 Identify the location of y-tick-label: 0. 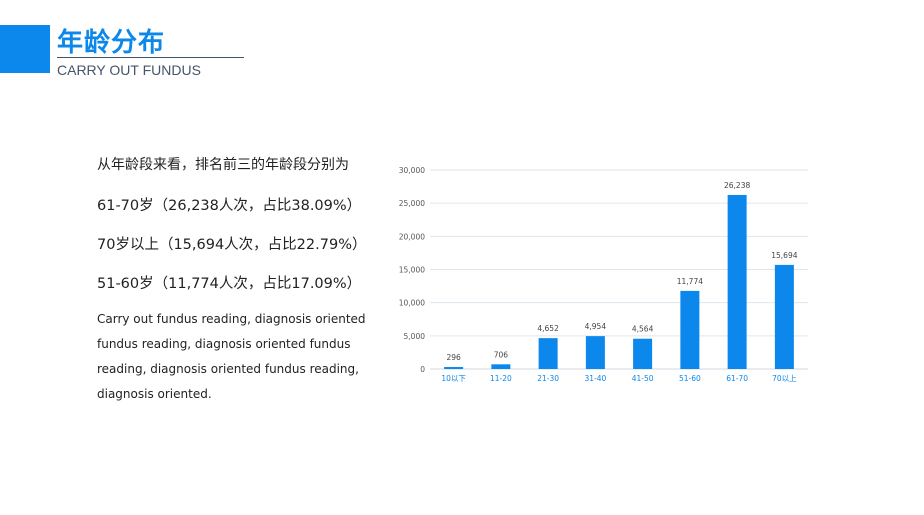
(422, 369).